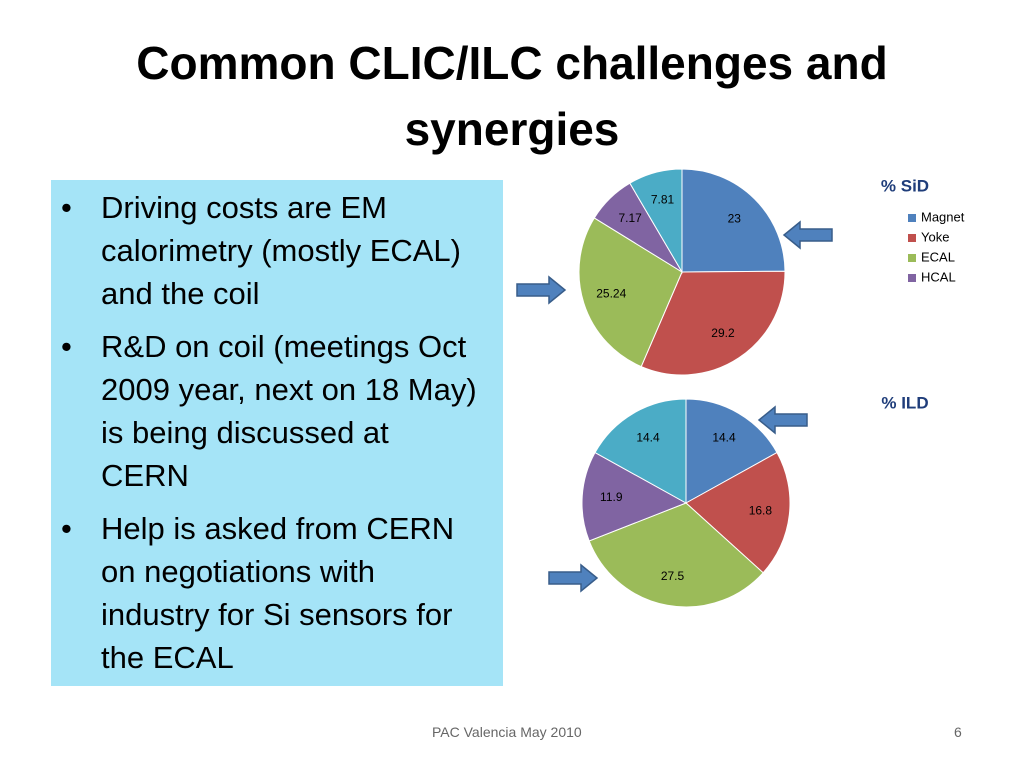 The image size is (1024, 768). Describe the element at coordinates (507, 732) in the screenshot. I see `footer: PAC Valencia May 2010` at that location.